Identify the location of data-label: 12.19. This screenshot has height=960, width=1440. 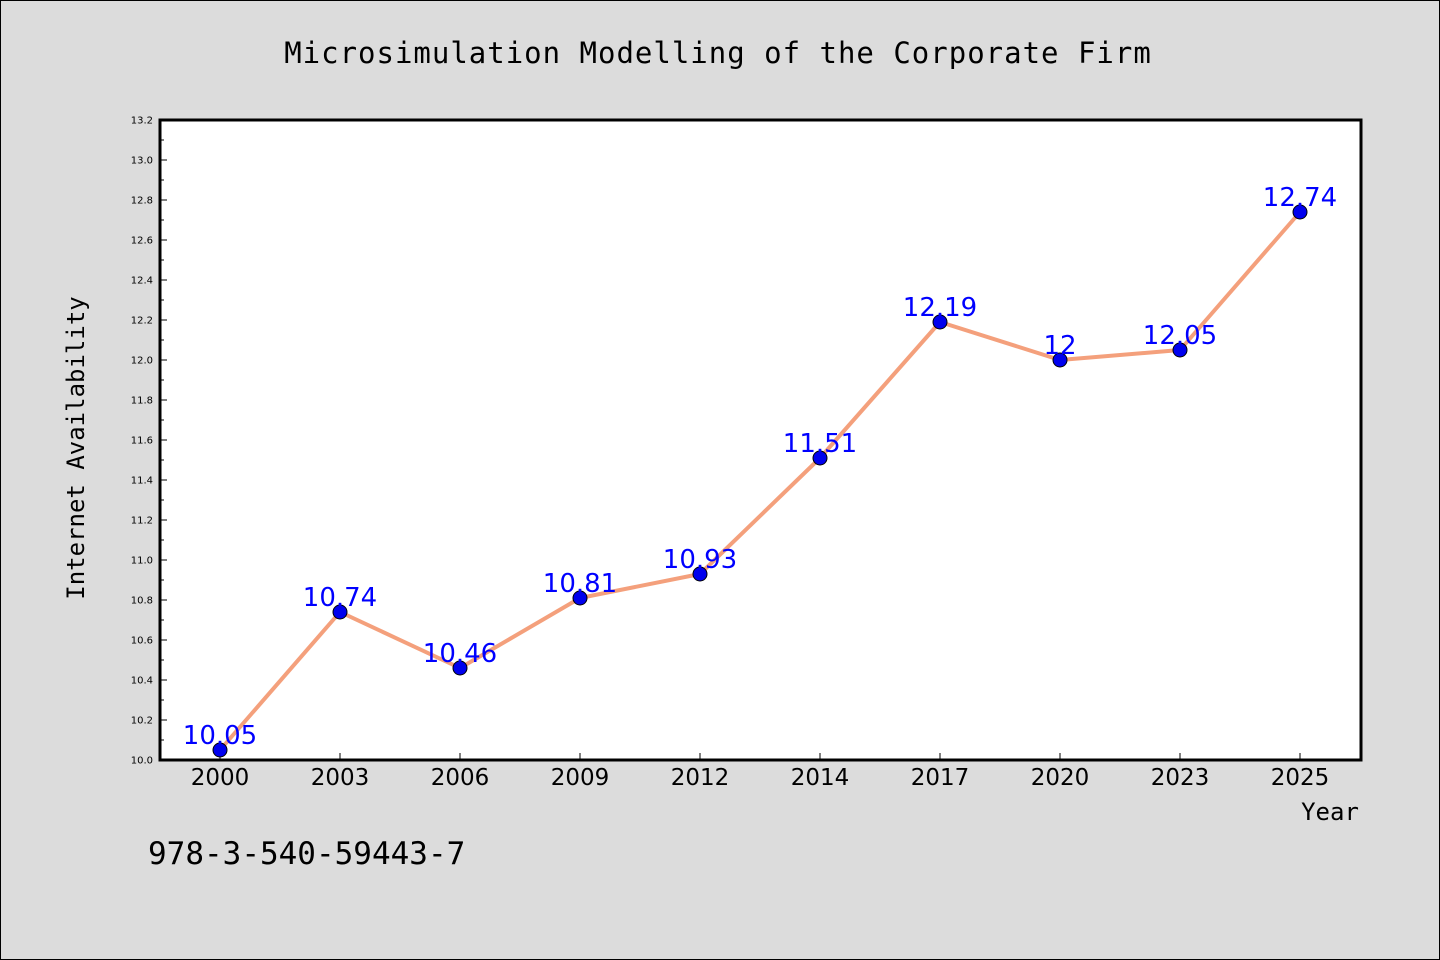
(940, 308).